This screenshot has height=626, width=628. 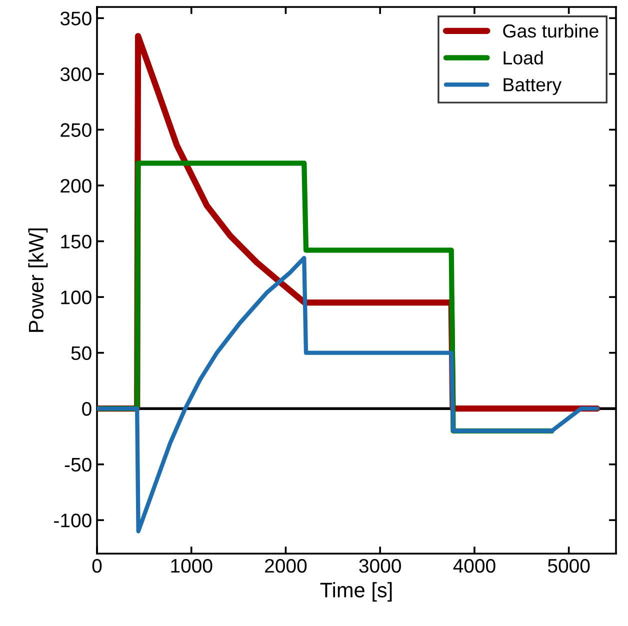 I want to click on y-tick-label: 350, so click(x=76, y=19).